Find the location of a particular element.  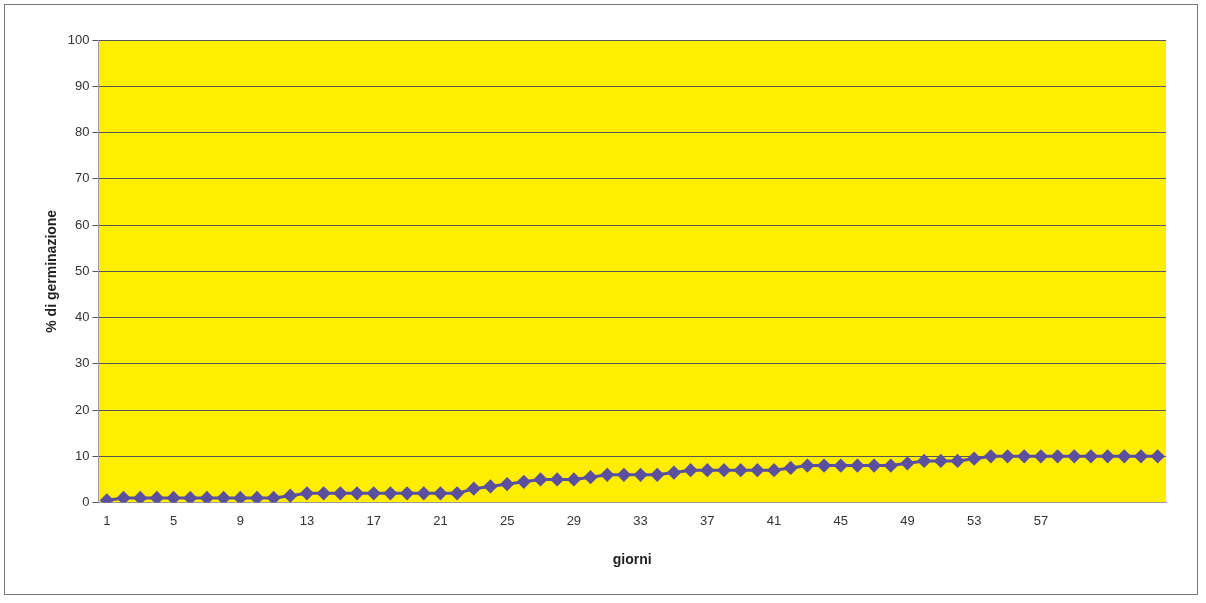

x-tick-label: 49 is located at coordinates (907, 520).